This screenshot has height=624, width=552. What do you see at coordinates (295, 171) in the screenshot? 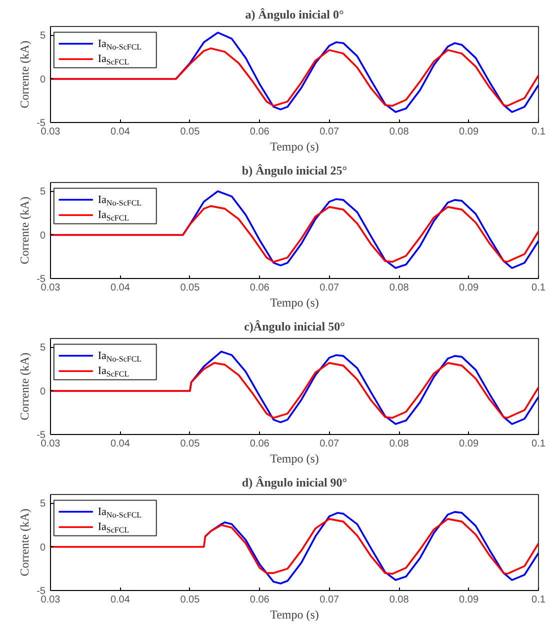
I see `chart-title: b) Ângulo inicial 25°` at bounding box center [295, 171].